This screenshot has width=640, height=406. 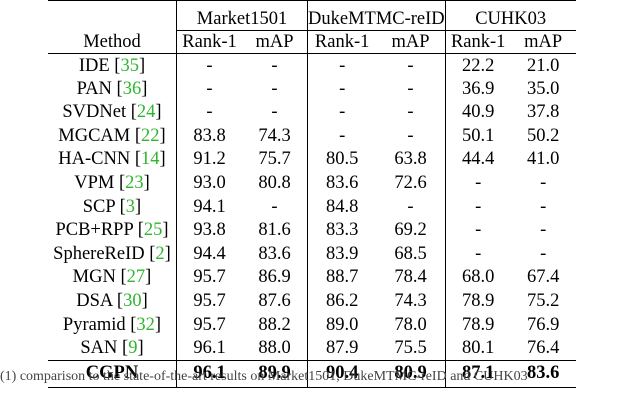 What do you see at coordinates (130, 206) in the screenshot?
I see `citation-link: 3` at bounding box center [130, 206].